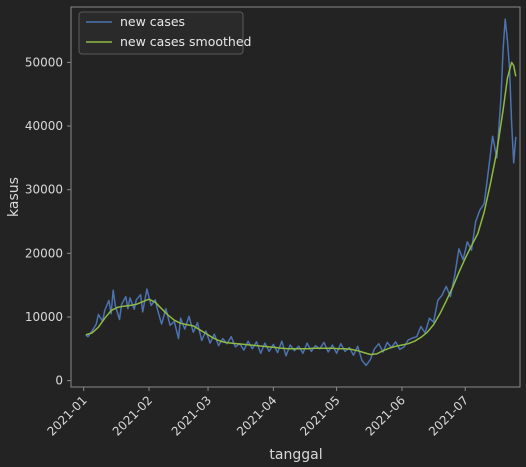 The height and width of the screenshot is (467, 526). What do you see at coordinates (48, 221) in the screenshot?
I see `y-axis-ticks: 0 10000 20000 30000 40000 50000` at bounding box center [48, 221].